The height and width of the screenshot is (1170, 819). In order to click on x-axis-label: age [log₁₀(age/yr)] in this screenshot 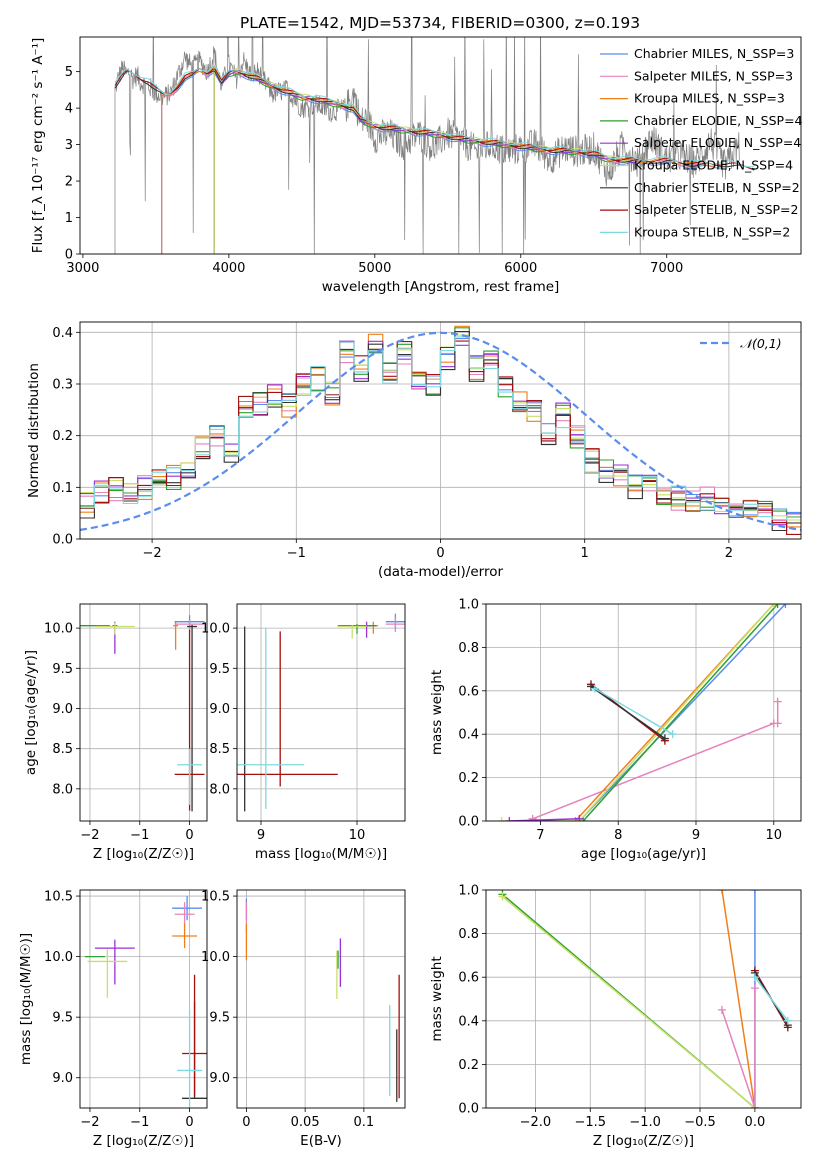, I will do `click(643, 854)`.